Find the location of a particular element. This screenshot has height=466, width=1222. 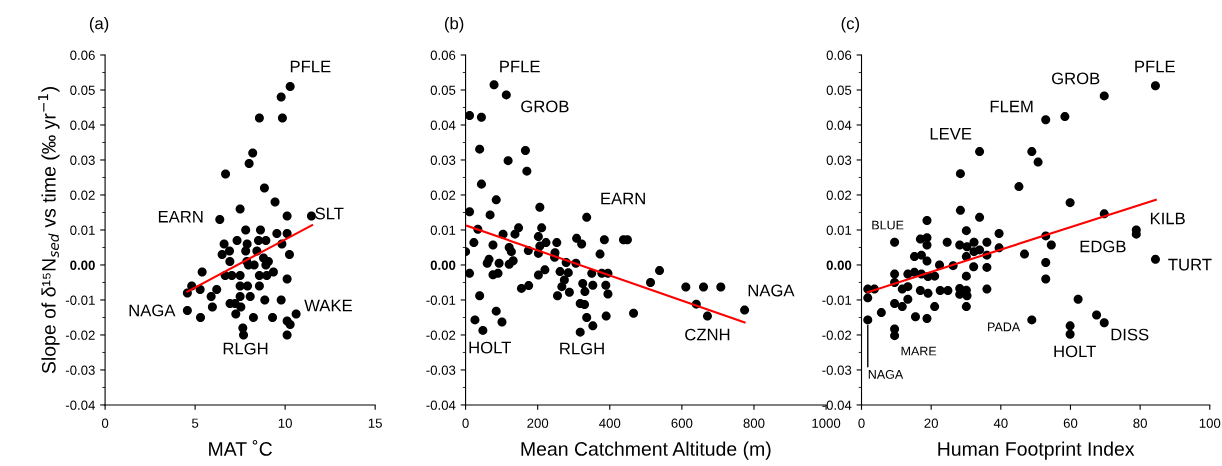

x-tick-label: 60 is located at coordinates (1070, 423).